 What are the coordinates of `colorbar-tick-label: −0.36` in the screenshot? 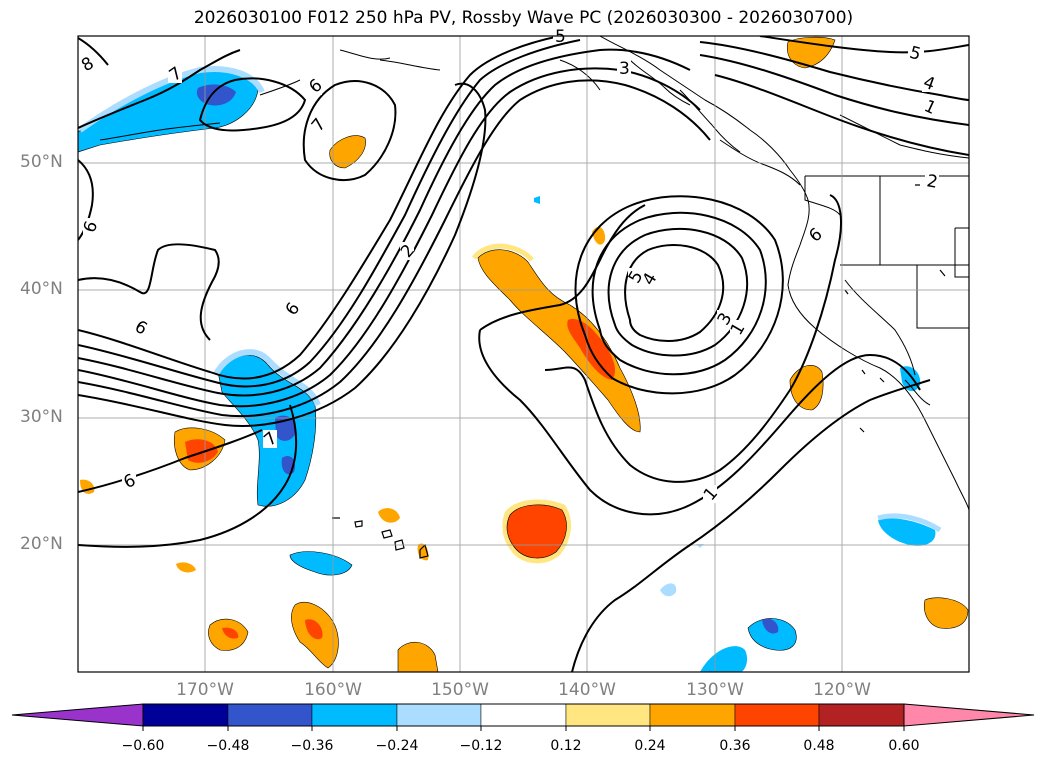 It's located at (312, 746).